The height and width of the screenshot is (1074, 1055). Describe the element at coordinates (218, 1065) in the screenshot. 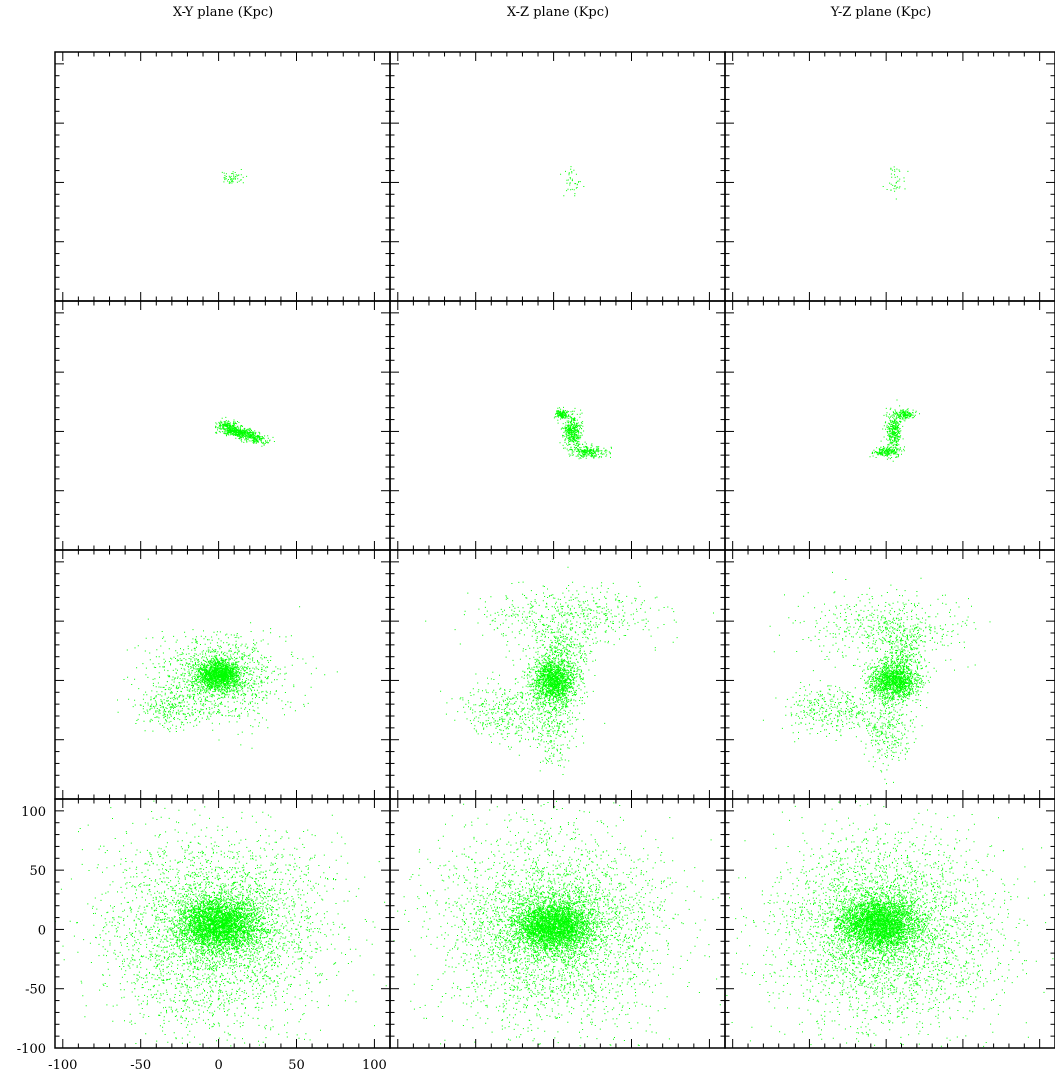

I see `x-tick-label: 0` at that location.